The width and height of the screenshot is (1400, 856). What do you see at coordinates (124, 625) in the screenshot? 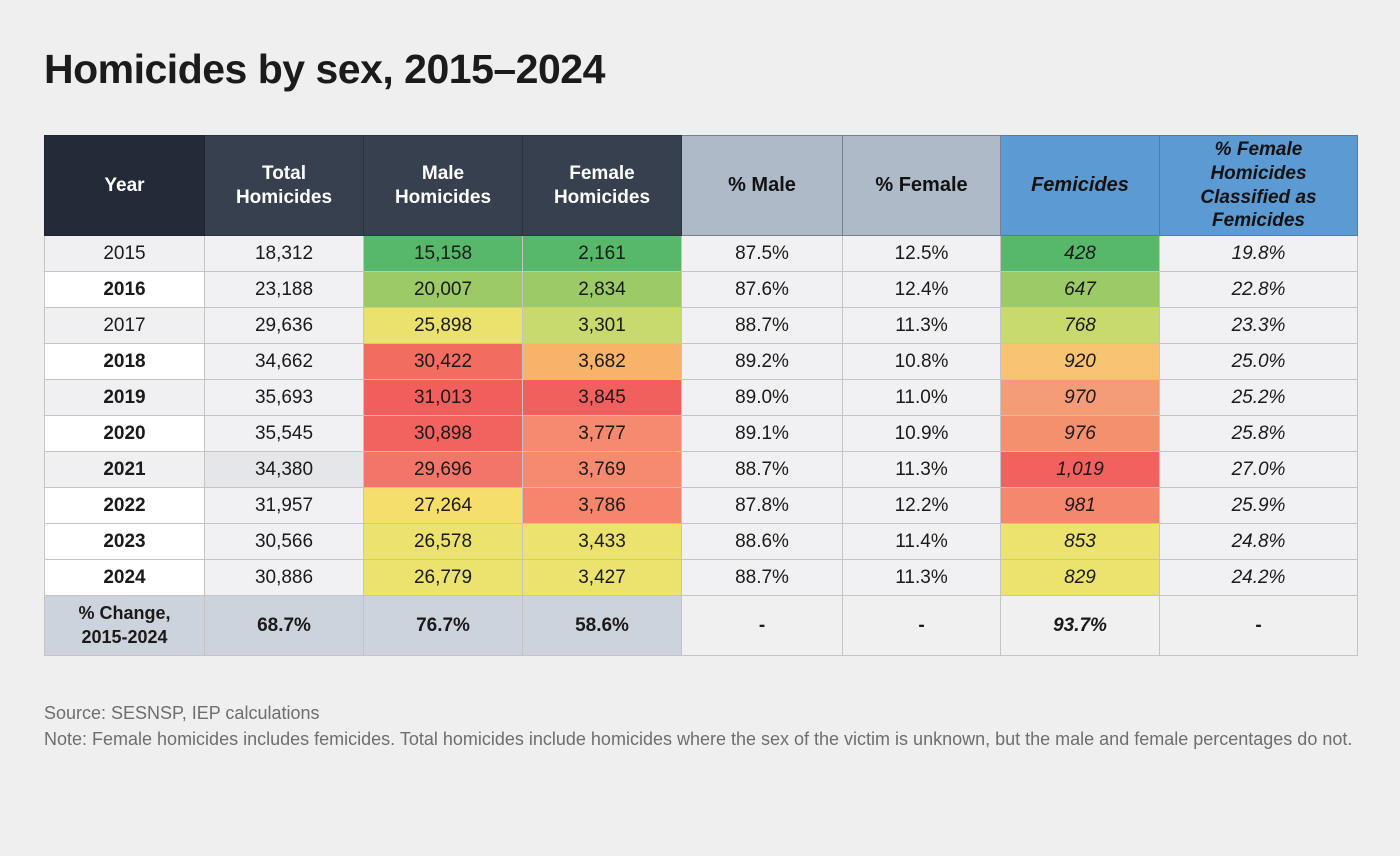
I see `change-label-cell: % Change, 2015-2024` at bounding box center [124, 625].